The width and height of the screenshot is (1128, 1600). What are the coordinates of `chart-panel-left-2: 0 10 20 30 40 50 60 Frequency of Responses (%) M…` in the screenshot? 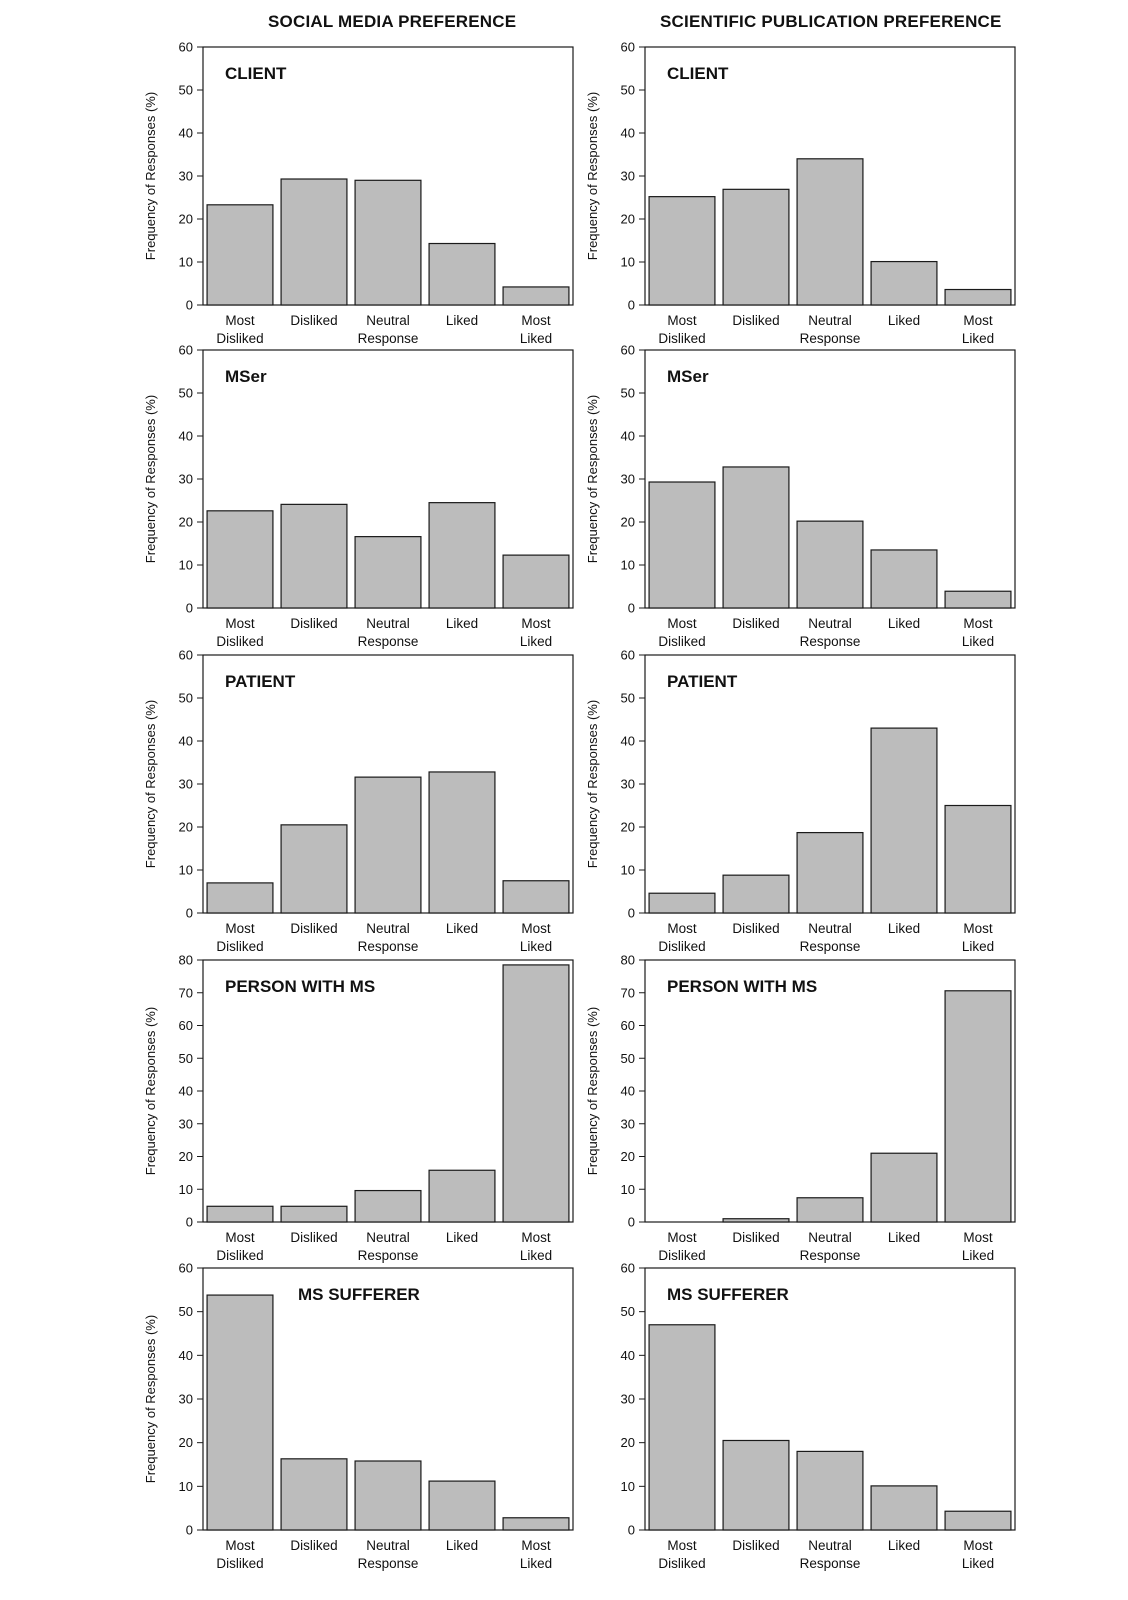 It's located at (358, 496).